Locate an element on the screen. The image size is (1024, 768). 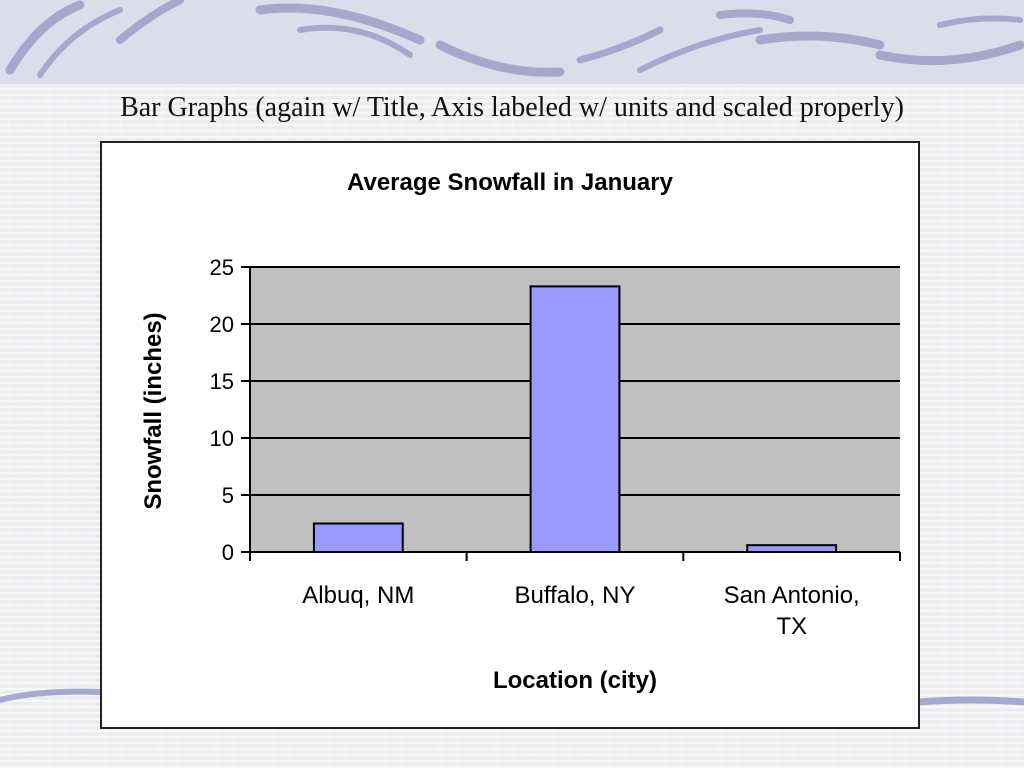
decorative-footer-swoosh is located at coordinates (512, 697).